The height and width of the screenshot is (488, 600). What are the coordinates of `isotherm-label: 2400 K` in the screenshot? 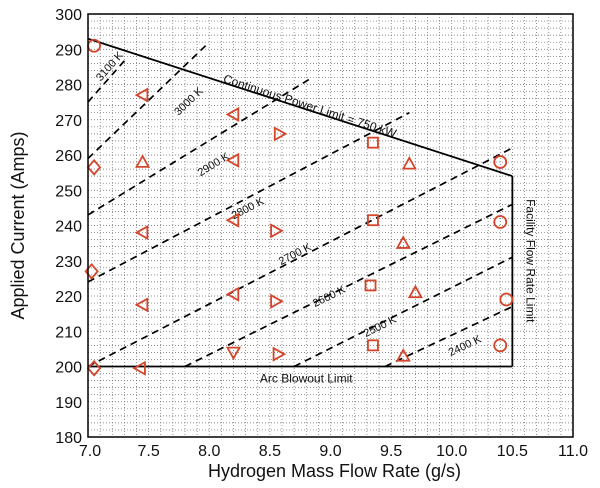 It's located at (465, 346).